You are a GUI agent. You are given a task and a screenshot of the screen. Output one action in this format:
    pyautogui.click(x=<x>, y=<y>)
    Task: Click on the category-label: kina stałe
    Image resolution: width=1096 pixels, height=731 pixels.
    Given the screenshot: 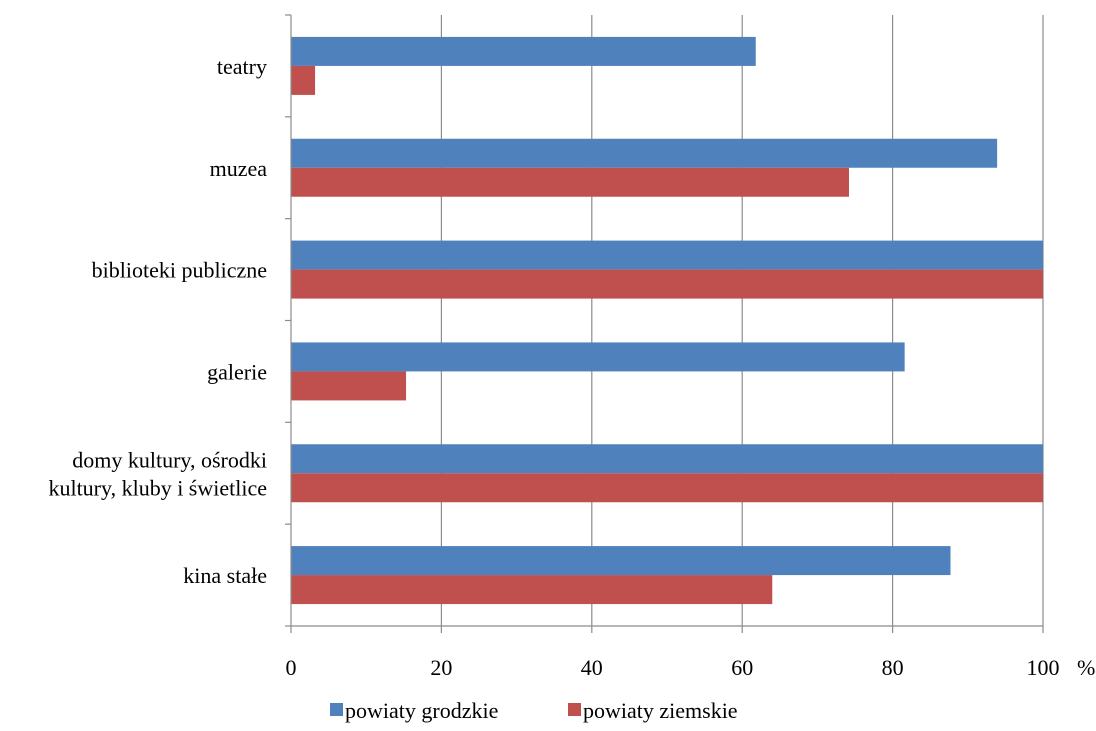 What is the action you would take?
    pyautogui.click(x=225, y=575)
    